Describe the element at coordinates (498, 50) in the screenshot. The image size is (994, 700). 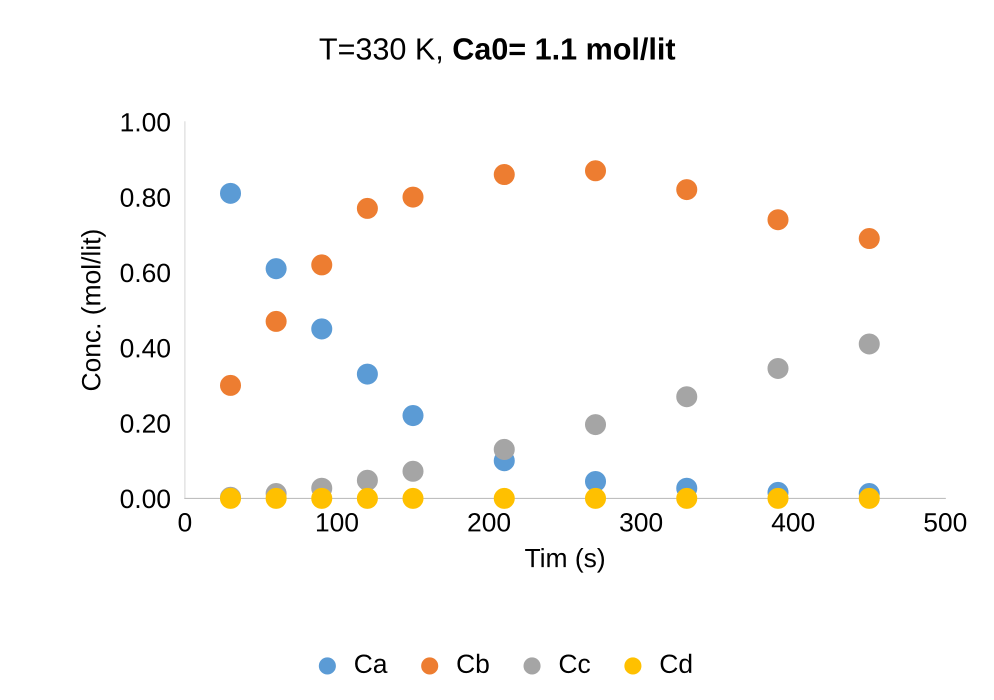
I see `chart-title: T=330 K, Ca0= 1.1 mol/lit` at that location.